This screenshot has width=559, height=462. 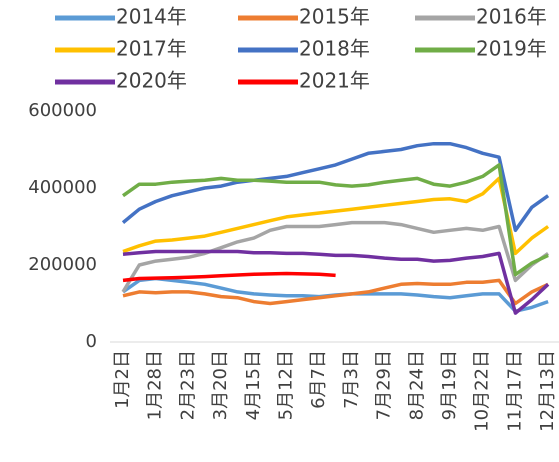 What do you see at coordinates (187, 385) in the screenshot?
I see `x-tick-label: 2月23日` at bounding box center [187, 385].